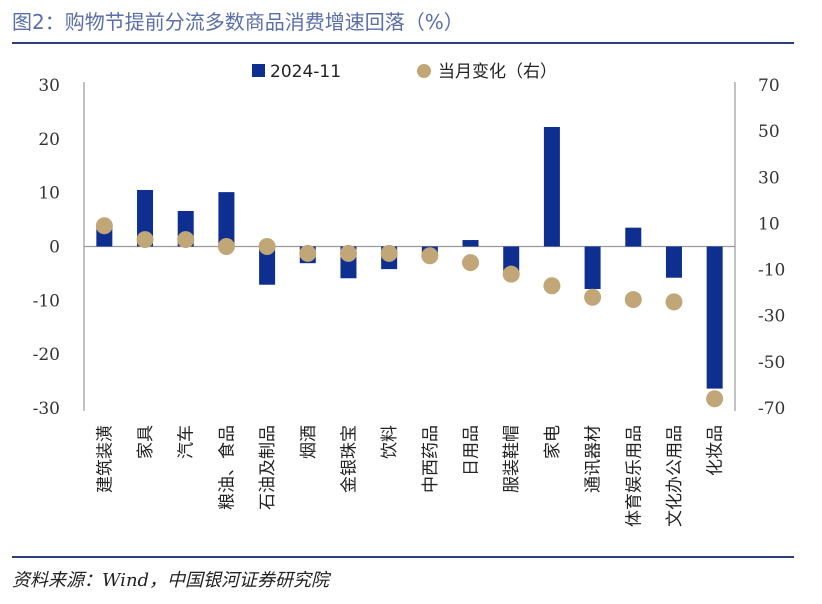 This screenshot has width=822, height=604. I want to click on right-tick-label: -70, so click(771, 409).